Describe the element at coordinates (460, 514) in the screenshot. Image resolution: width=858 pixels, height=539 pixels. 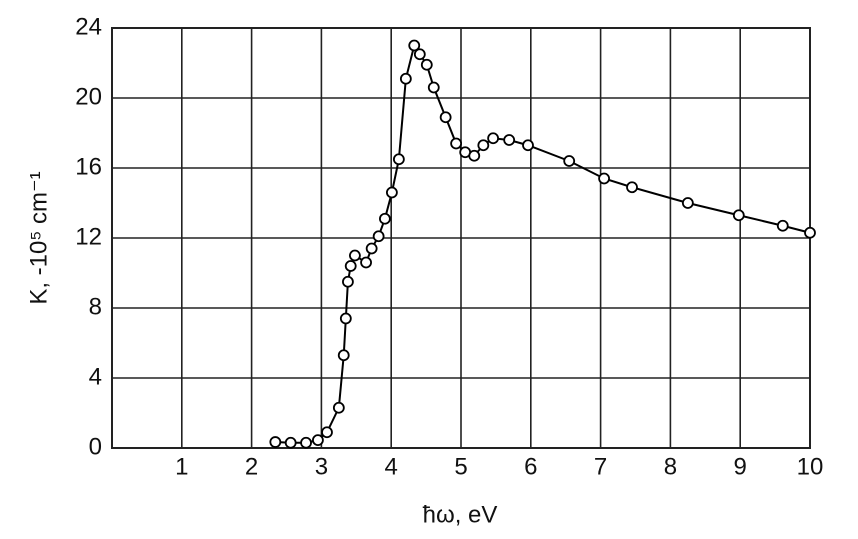
I see `x-axis-label: ħω, eV` at that location.